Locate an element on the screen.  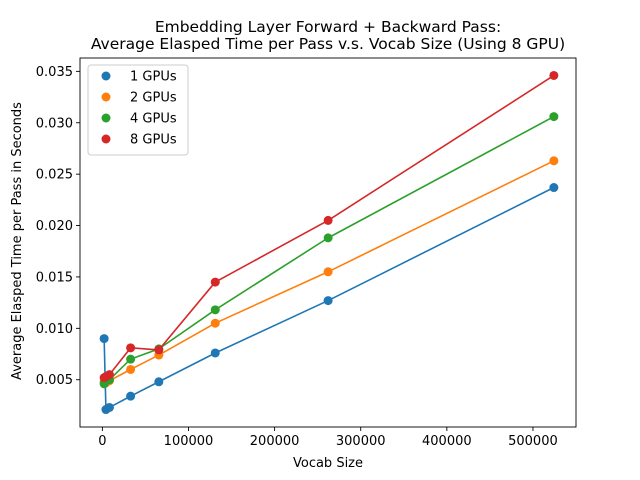
y-tick-label: 0.030 is located at coordinates (54, 123).